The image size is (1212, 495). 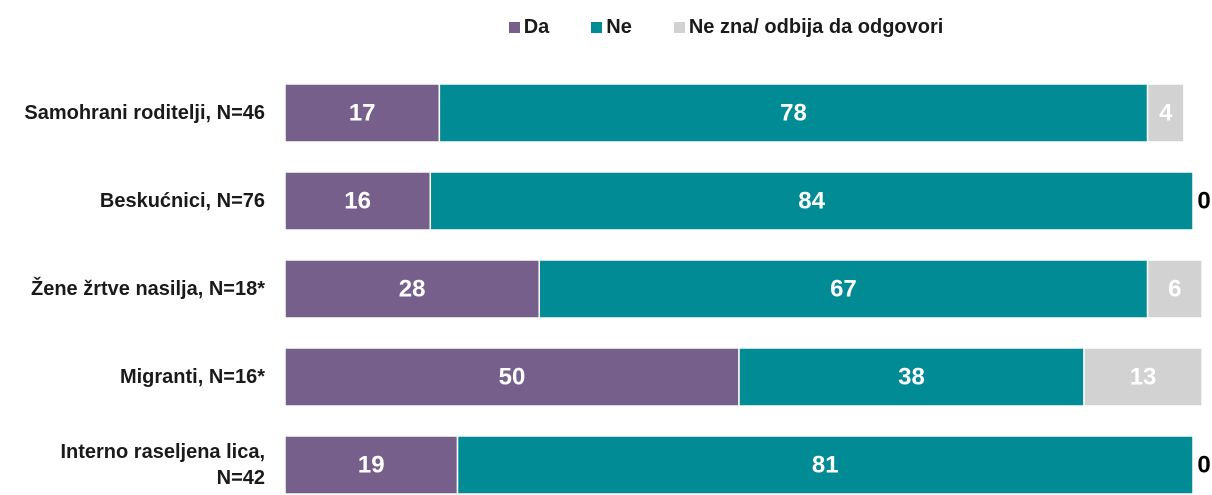 I want to click on legend-item: Ne, so click(x=611, y=27).